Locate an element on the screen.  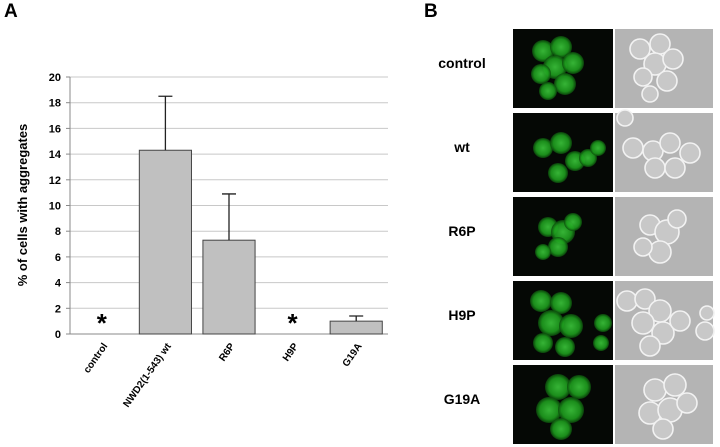
y-tick-label: 10 is located at coordinates (55, 207).